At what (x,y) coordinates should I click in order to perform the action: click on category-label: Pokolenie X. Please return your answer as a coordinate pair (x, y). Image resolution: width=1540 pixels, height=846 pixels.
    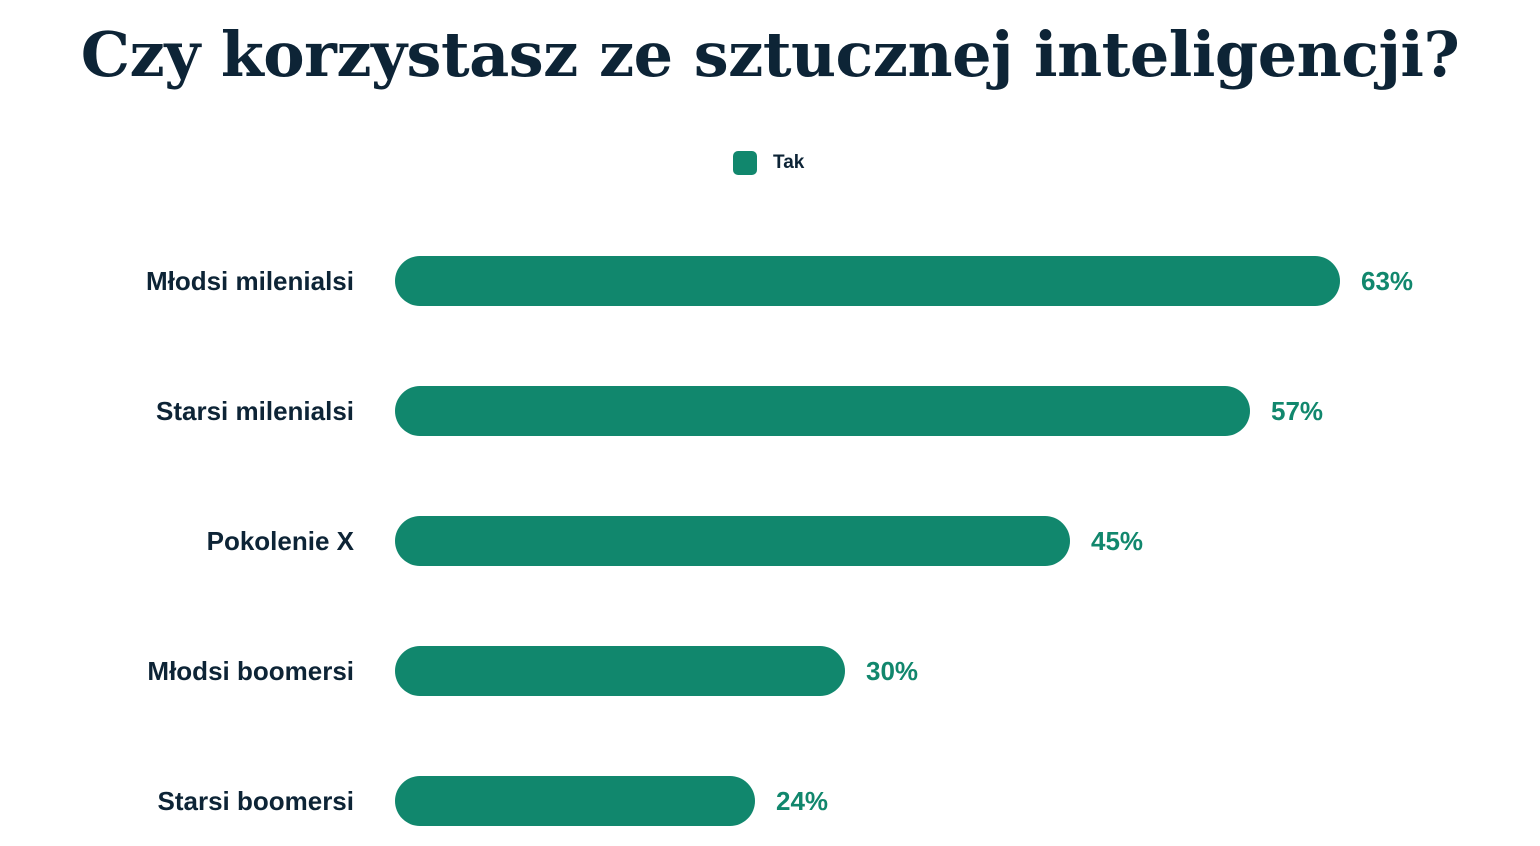
    Looking at the image, I should click on (281, 541).